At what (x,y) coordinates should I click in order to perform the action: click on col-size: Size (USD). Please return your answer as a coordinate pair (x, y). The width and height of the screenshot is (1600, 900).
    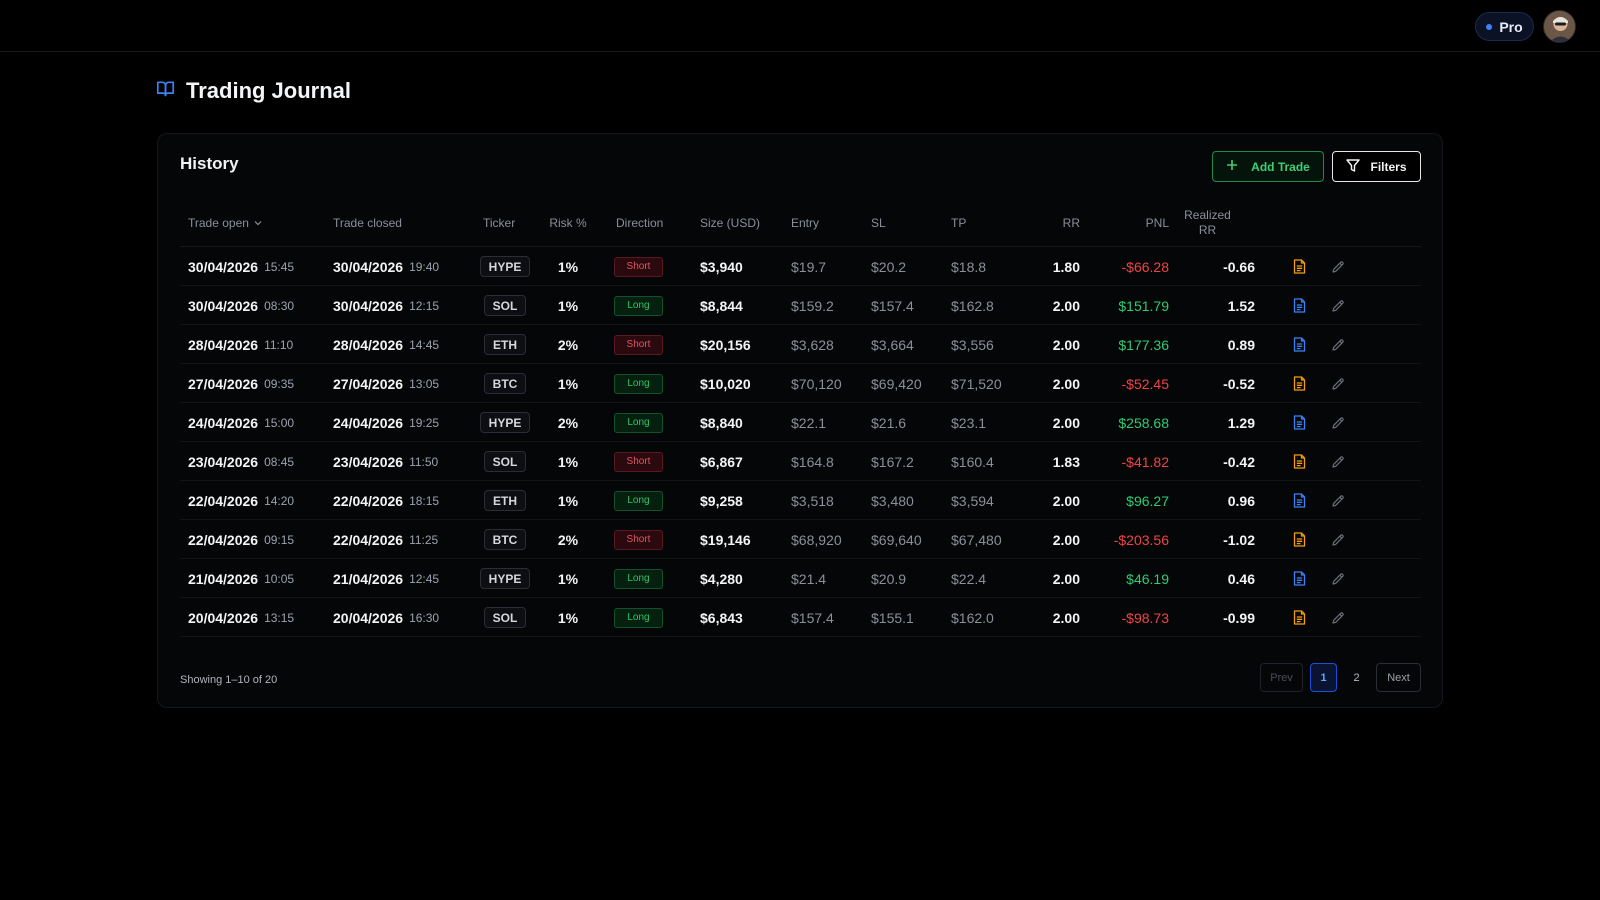
    Looking at the image, I should click on (730, 222).